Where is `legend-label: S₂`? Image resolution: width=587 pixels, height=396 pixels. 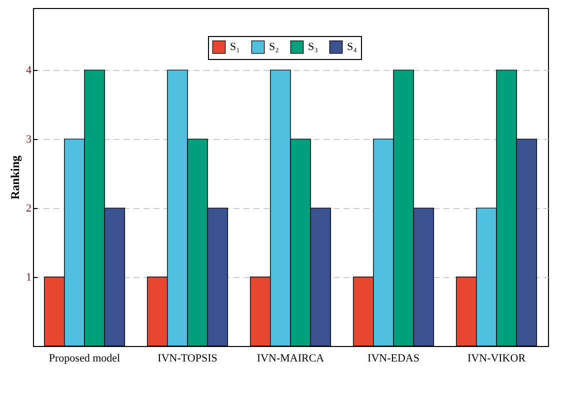 legend-label: S₂ is located at coordinates (274, 47).